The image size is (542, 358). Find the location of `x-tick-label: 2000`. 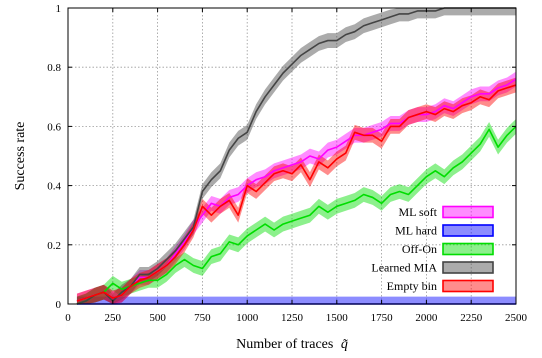

x-tick-label: 2000 is located at coordinates (426, 318).